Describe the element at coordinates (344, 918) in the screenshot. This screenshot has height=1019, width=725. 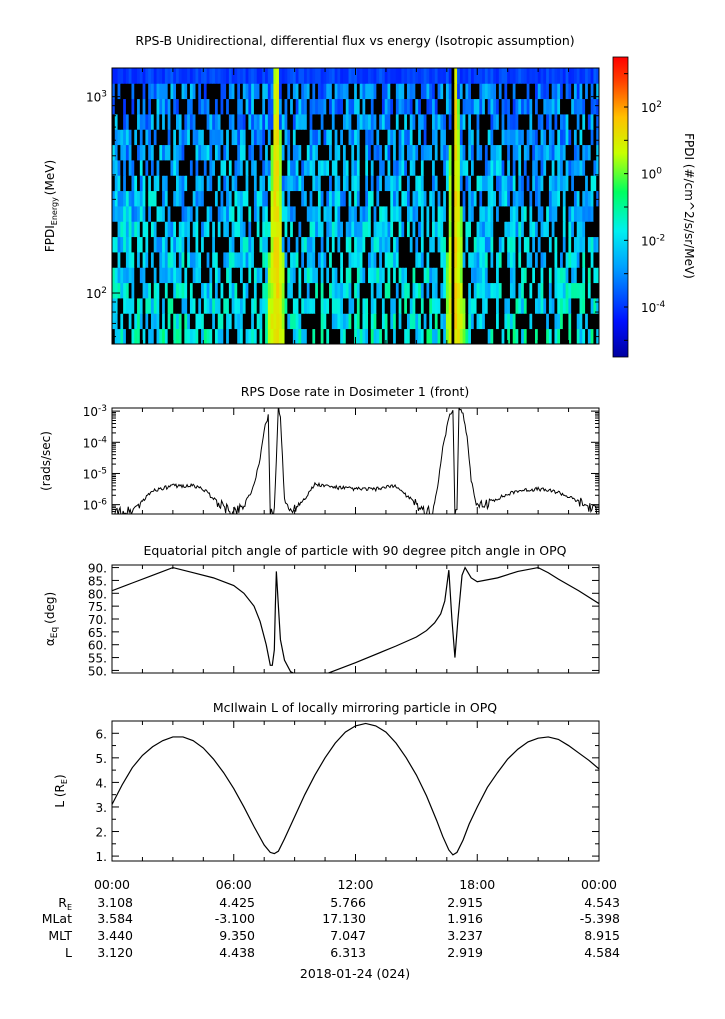
I see `ephemeris-value: 17.130` at that location.